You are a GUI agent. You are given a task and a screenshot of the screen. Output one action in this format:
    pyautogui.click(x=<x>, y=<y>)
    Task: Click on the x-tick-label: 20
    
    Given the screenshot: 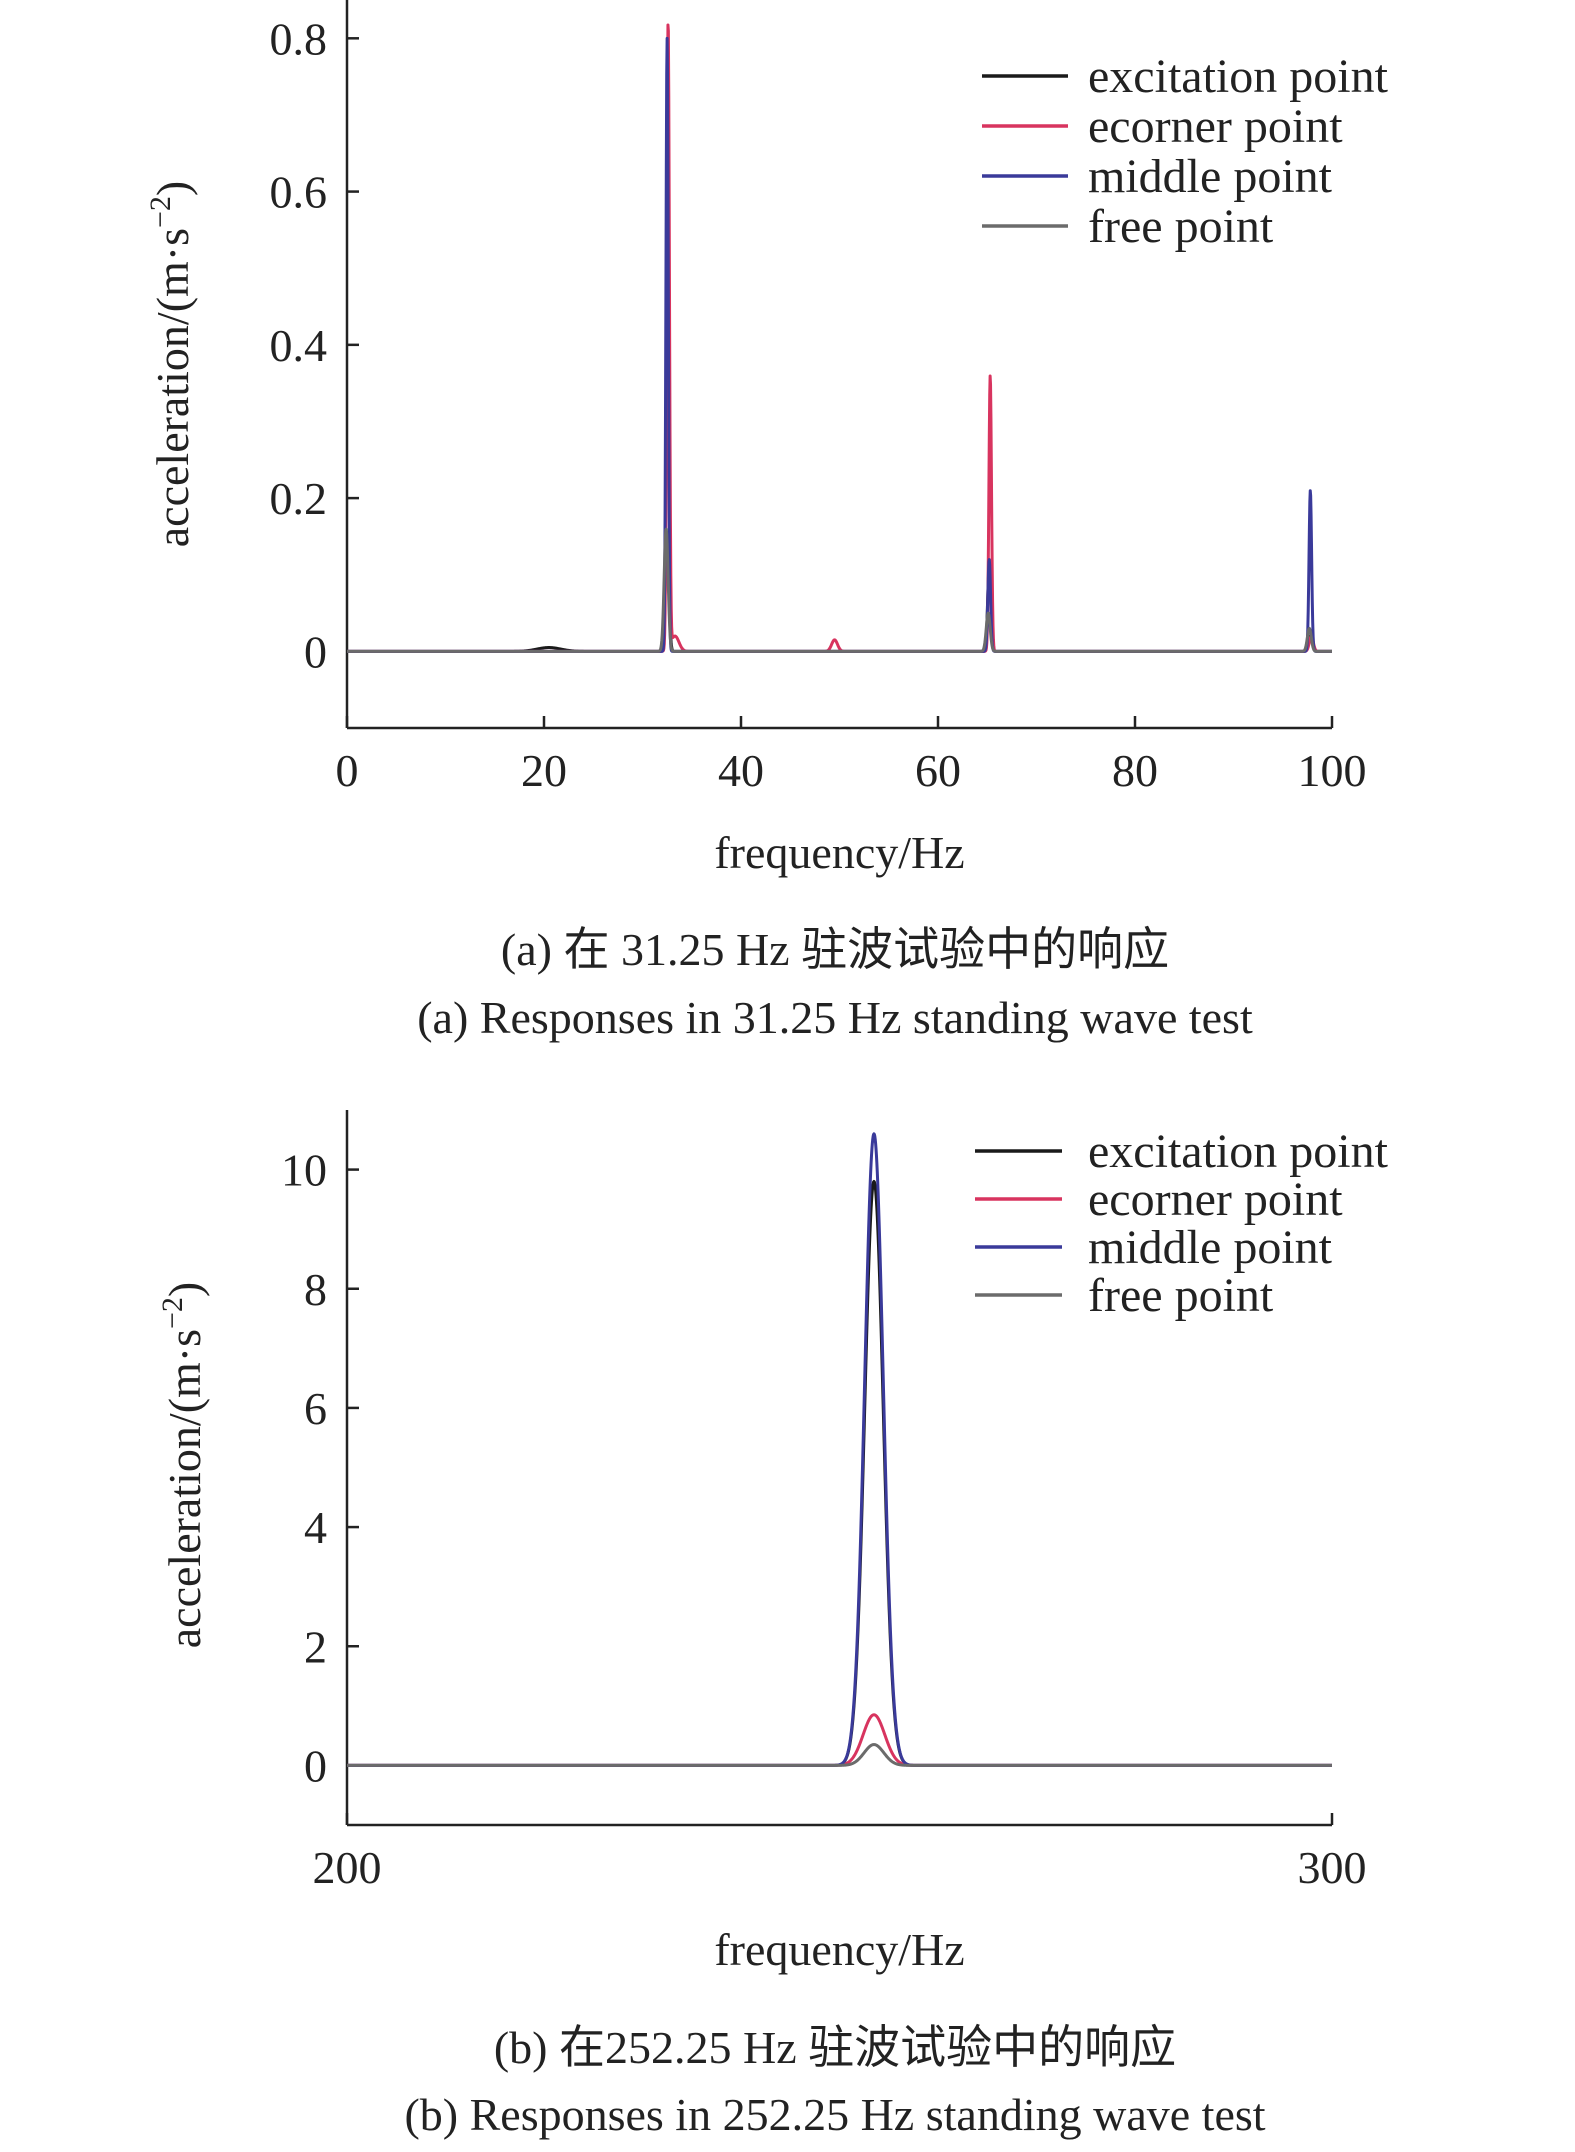 What is the action you would take?
    pyautogui.click(x=544, y=770)
    